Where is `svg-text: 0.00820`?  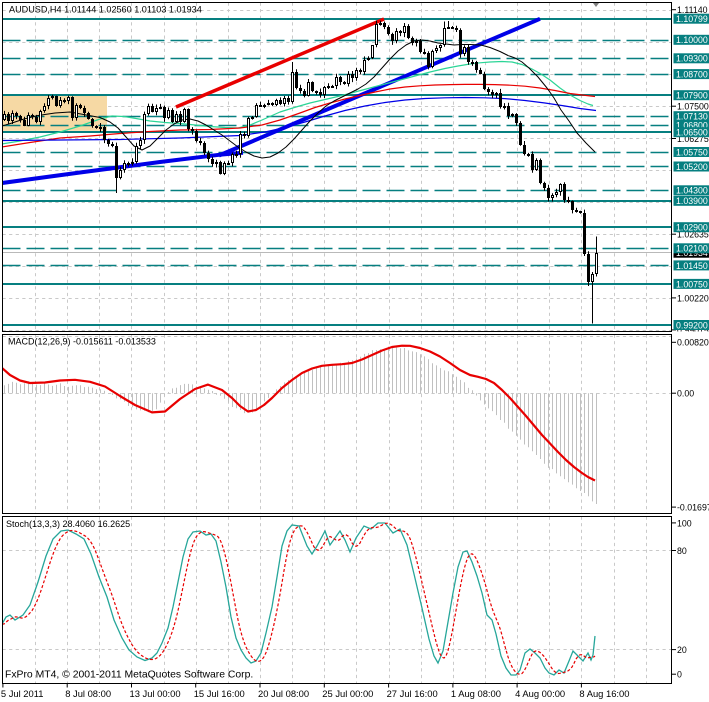 svg-text: 0.00820 is located at coordinates (693, 343).